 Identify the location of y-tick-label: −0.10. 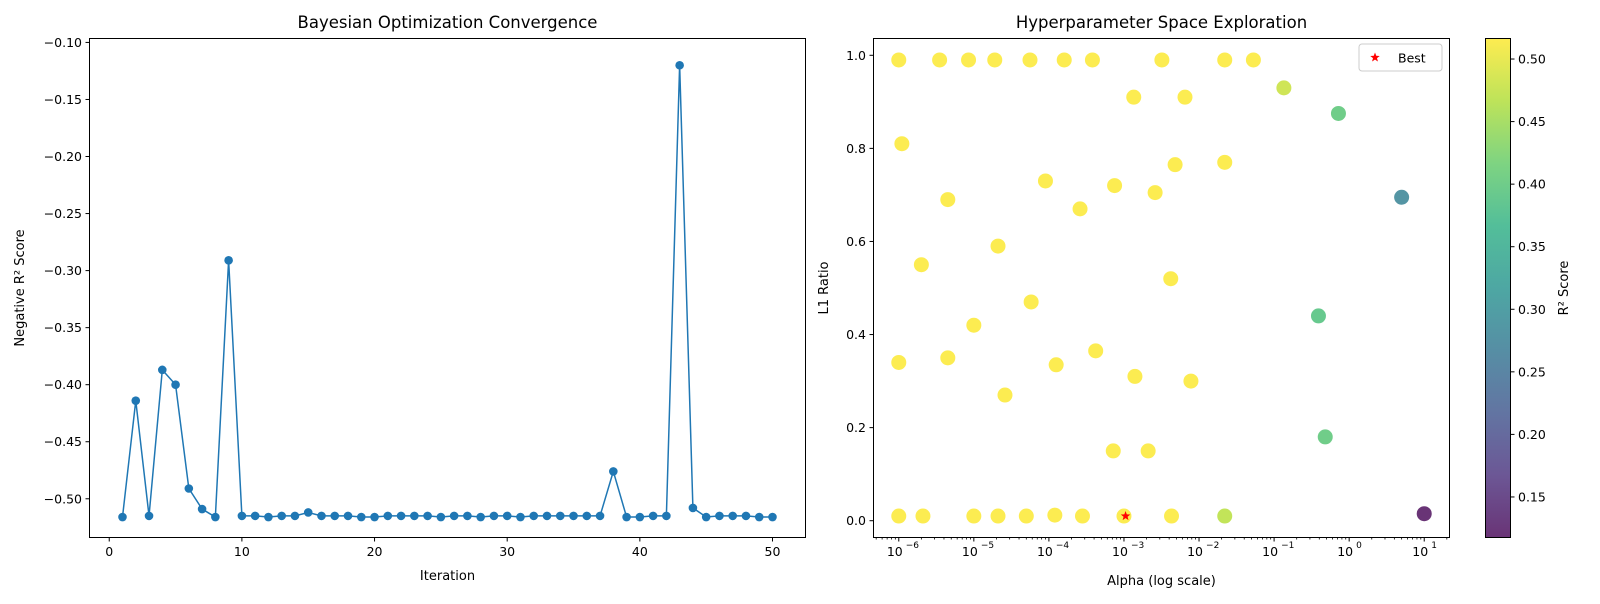
(63, 42).